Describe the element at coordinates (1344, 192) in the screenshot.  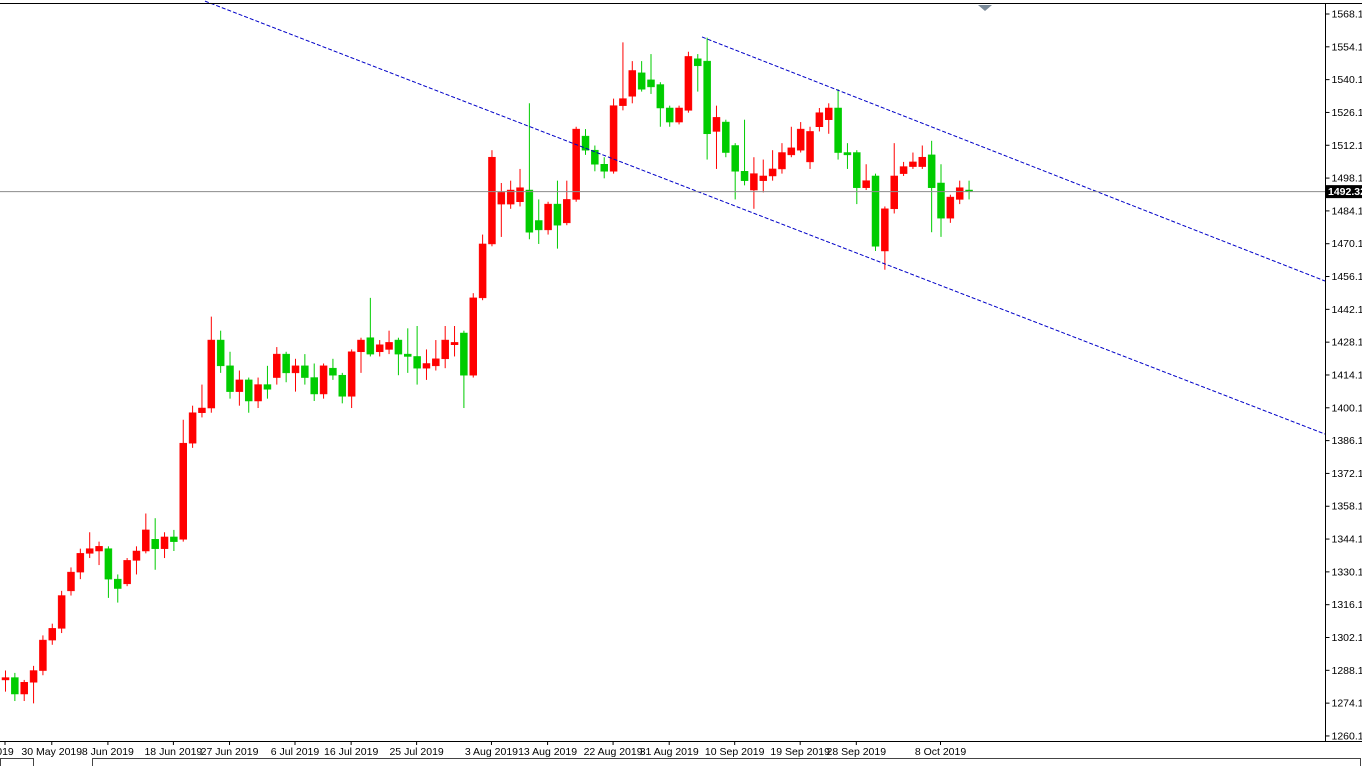
I see `current-price-flag: 1492.32` at that location.